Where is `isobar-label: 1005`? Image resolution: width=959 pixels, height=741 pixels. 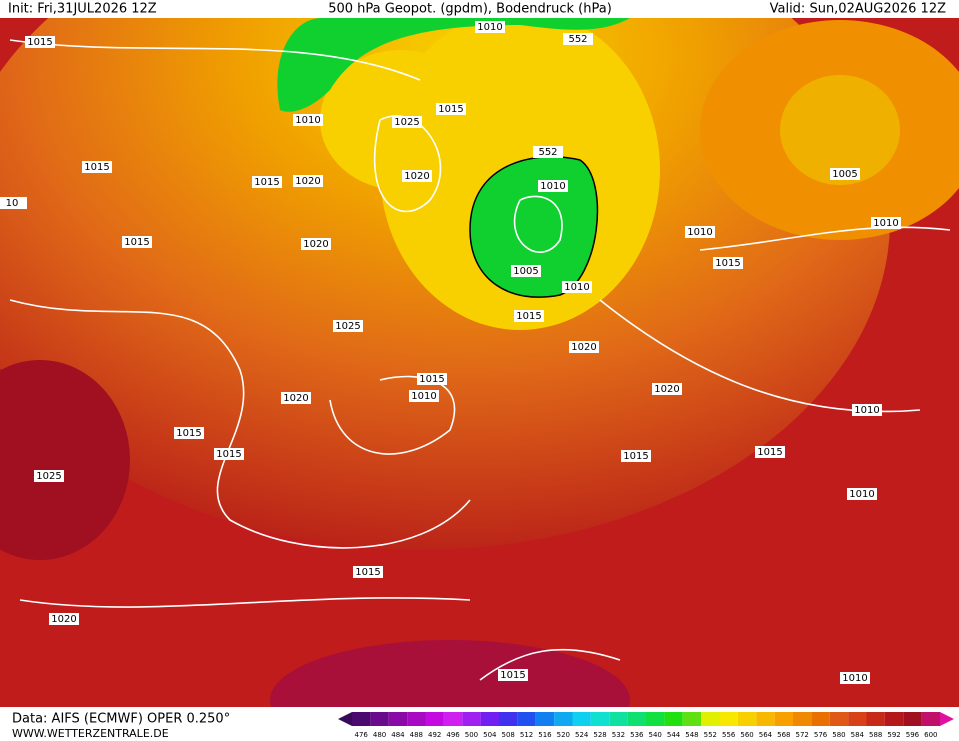
isobar-label: 1005 is located at coordinates (844, 174).